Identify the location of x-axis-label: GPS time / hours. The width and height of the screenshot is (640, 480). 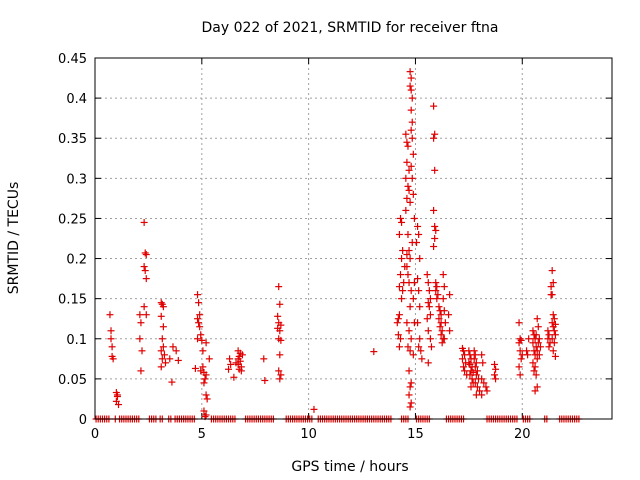
(349, 467).